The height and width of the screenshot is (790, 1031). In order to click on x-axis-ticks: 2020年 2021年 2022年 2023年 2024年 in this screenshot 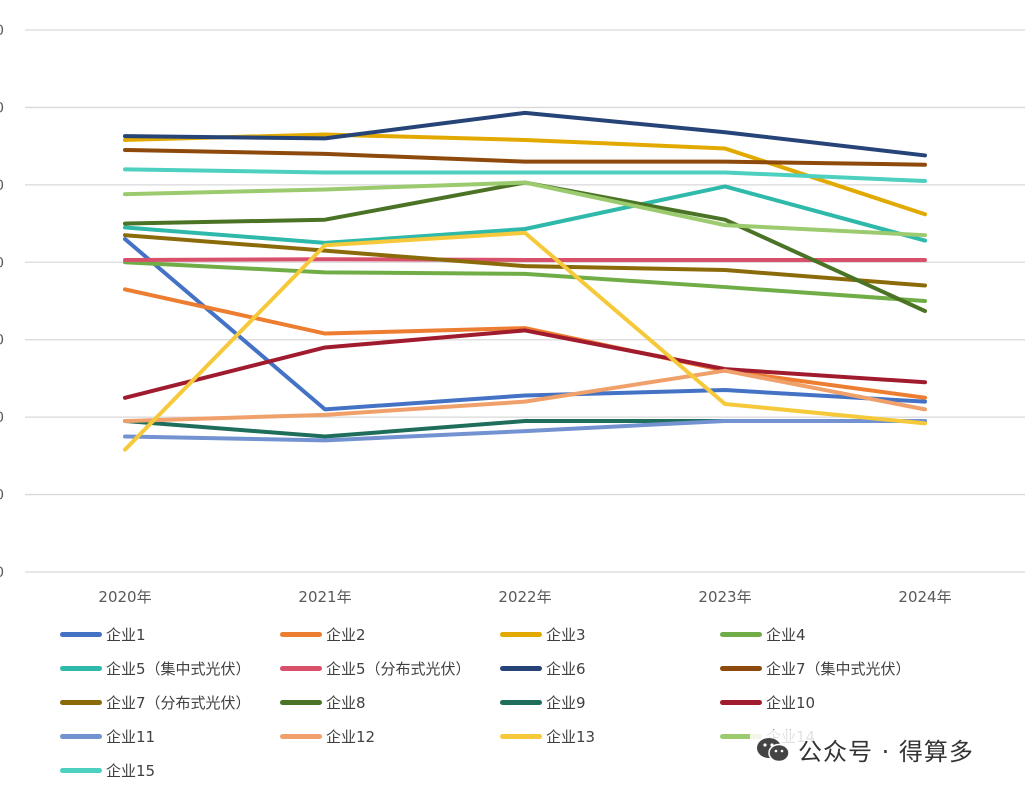, I will do `click(524, 597)`.